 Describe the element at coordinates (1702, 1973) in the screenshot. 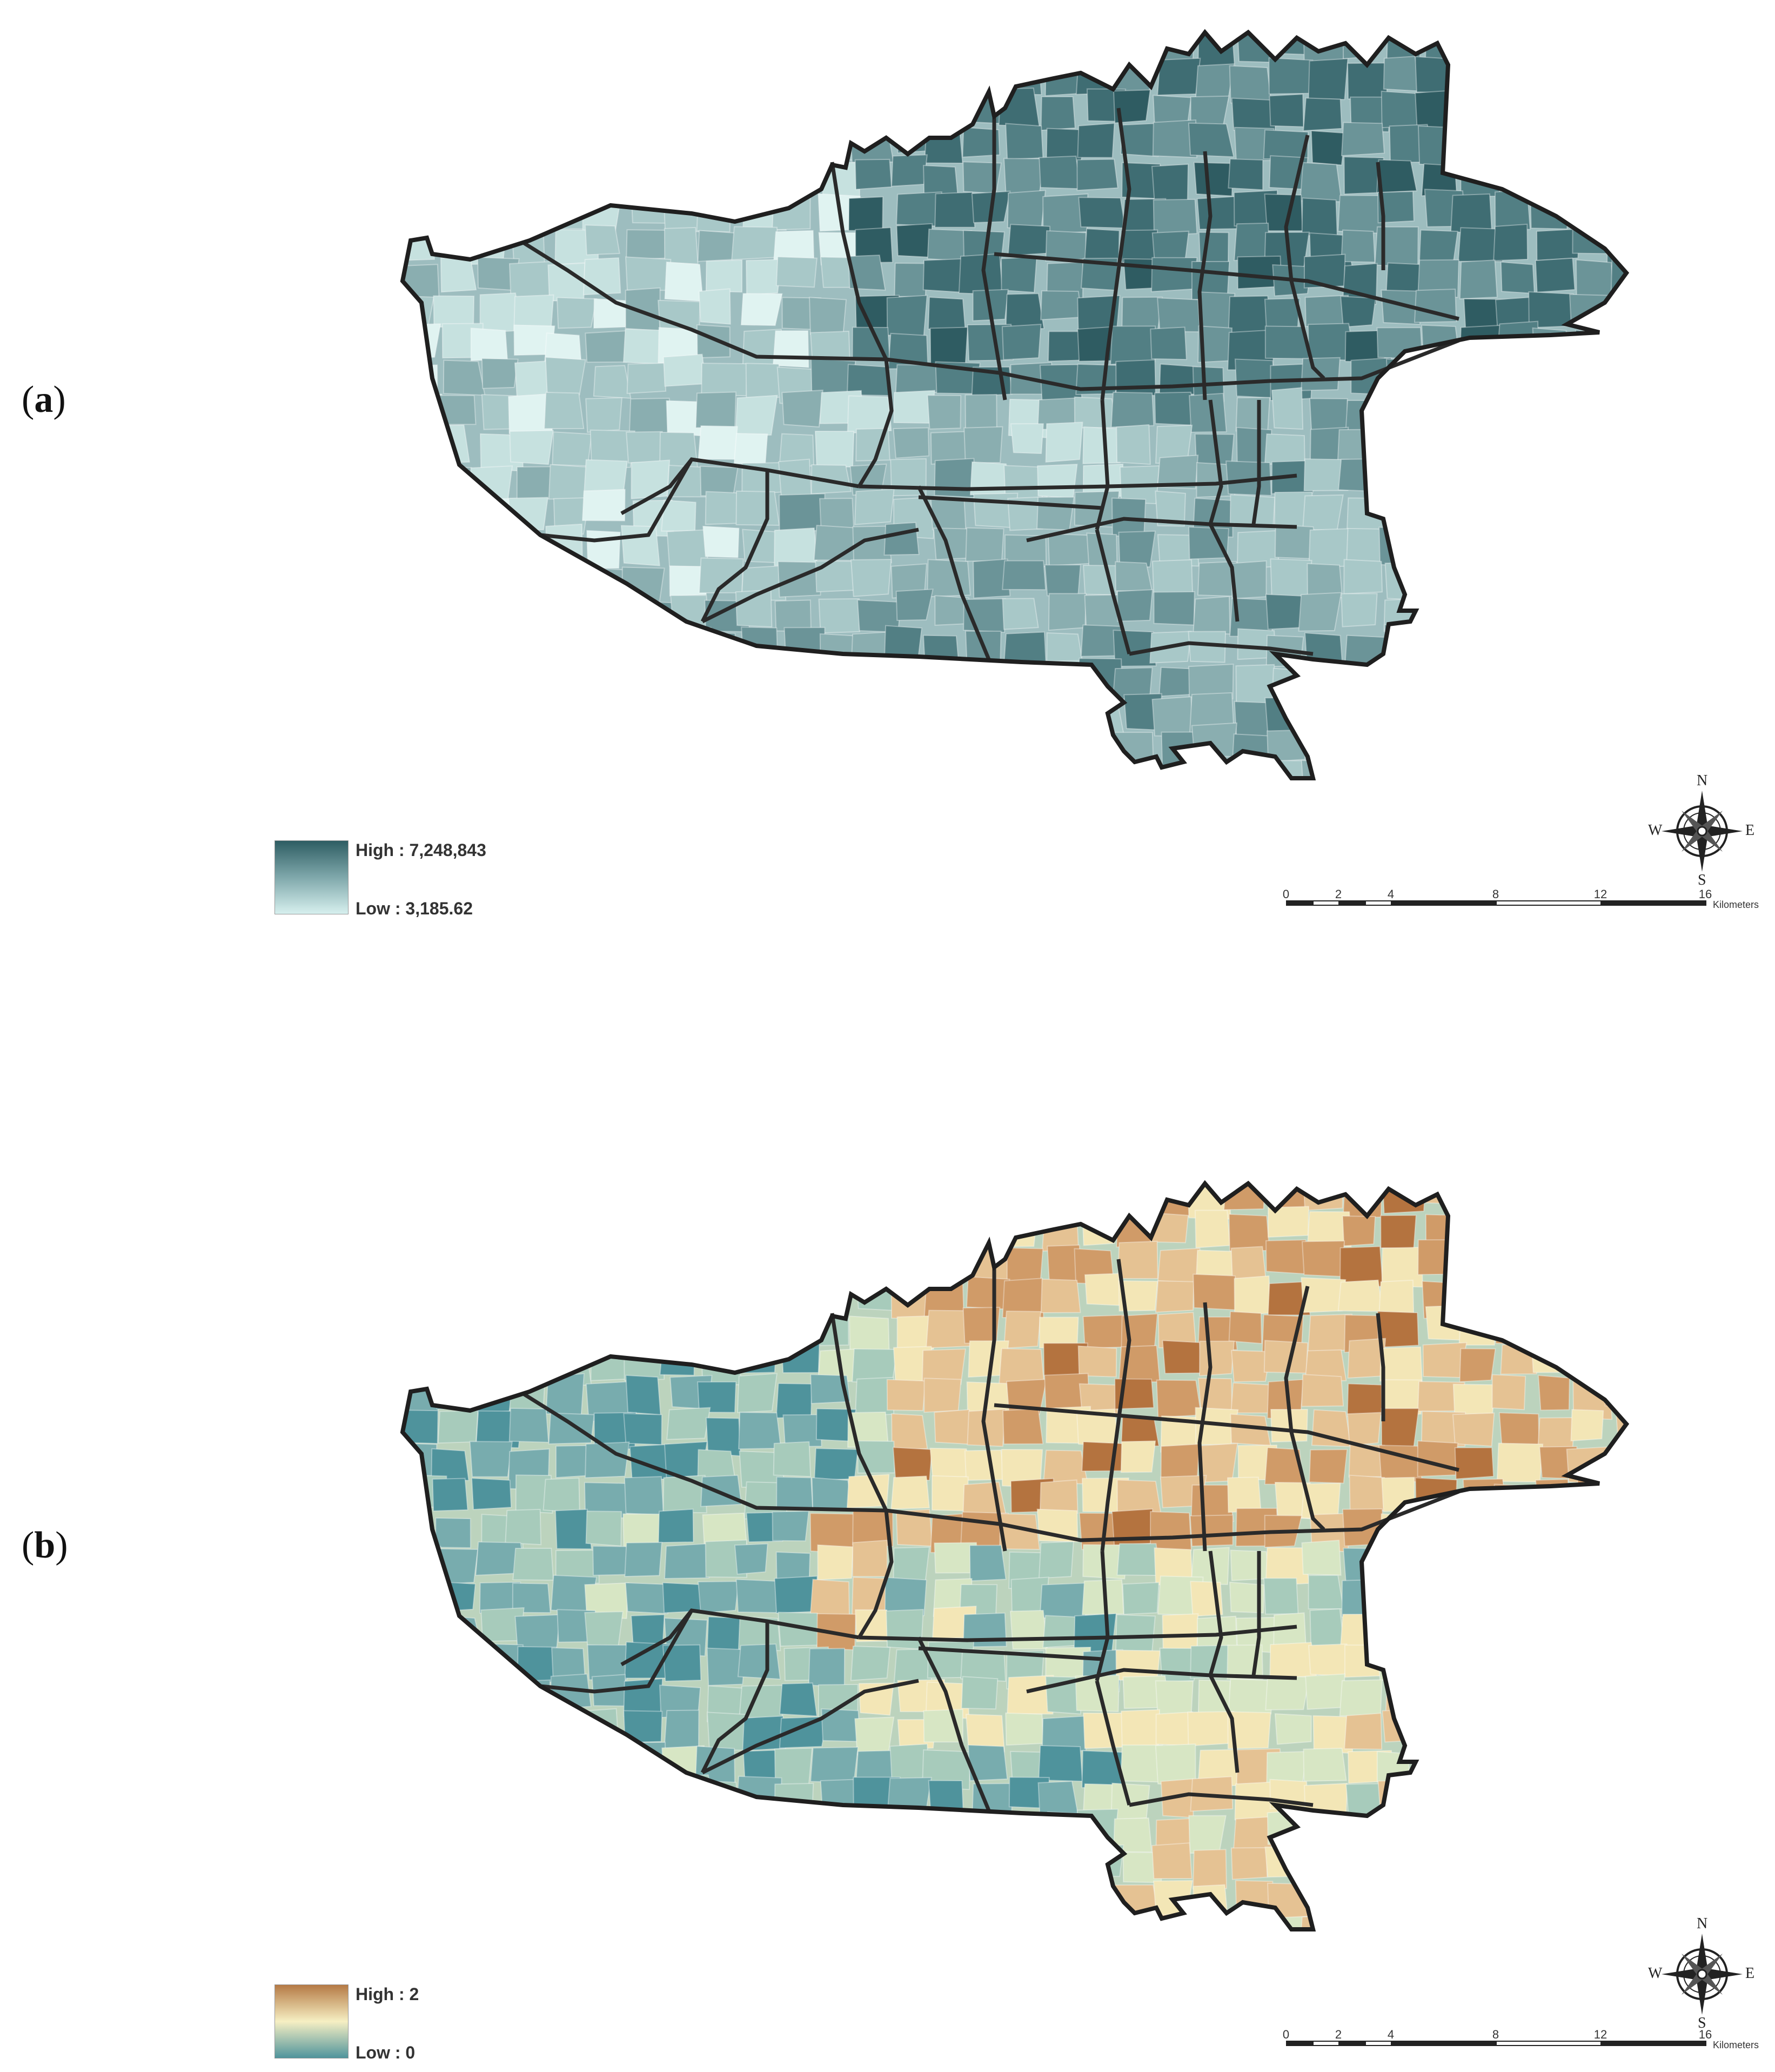

I see `compass-rose-b: N S W E` at that location.